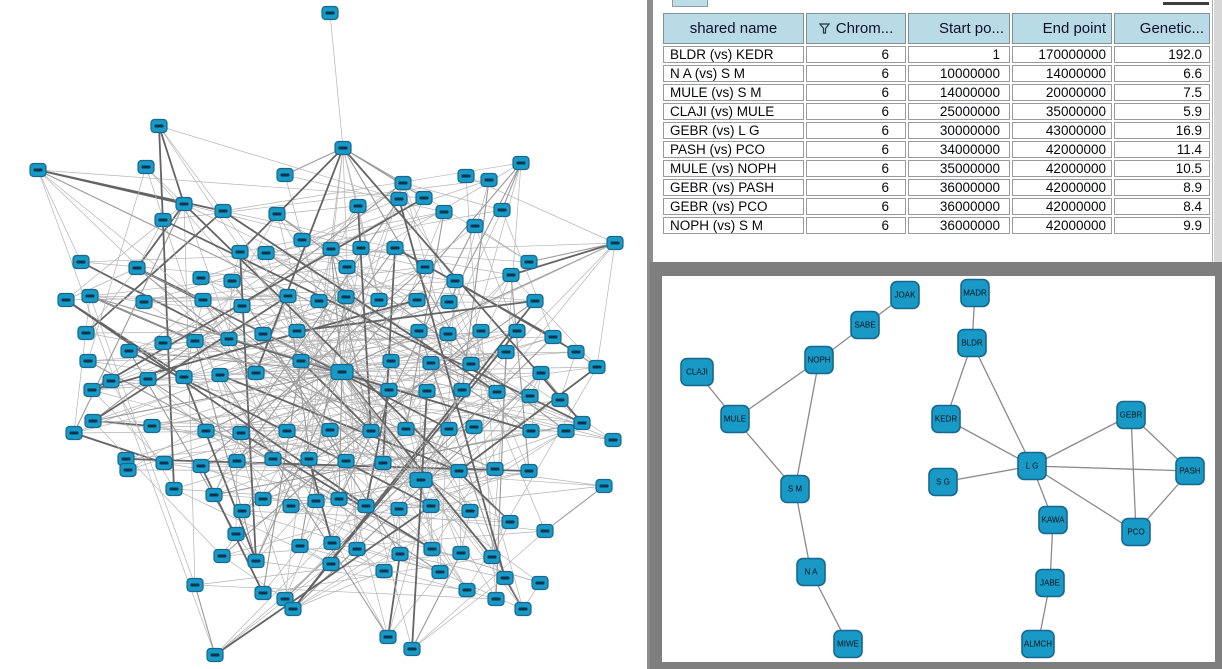  Describe the element at coordinates (733, 28) in the screenshot. I see `column-header-shared-name: shared name` at that location.